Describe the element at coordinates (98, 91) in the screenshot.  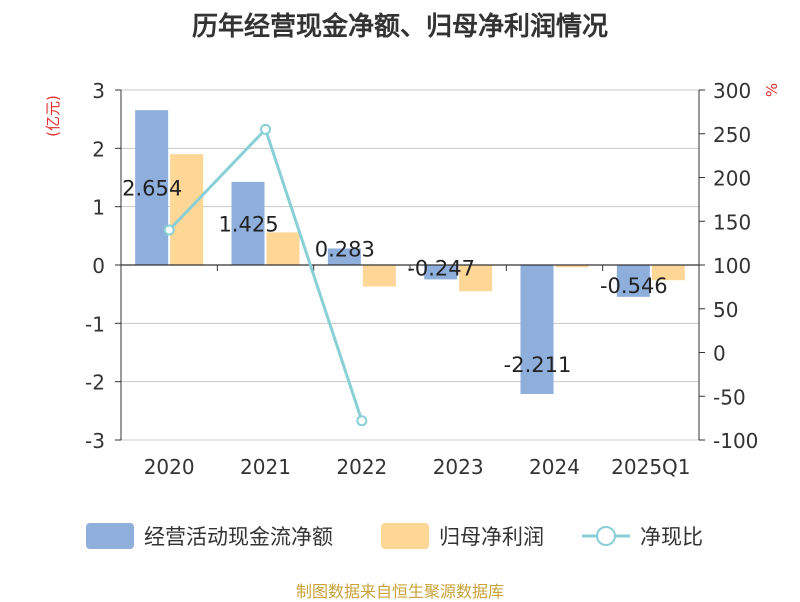
I see `y-left-tick-label: 3` at that location.